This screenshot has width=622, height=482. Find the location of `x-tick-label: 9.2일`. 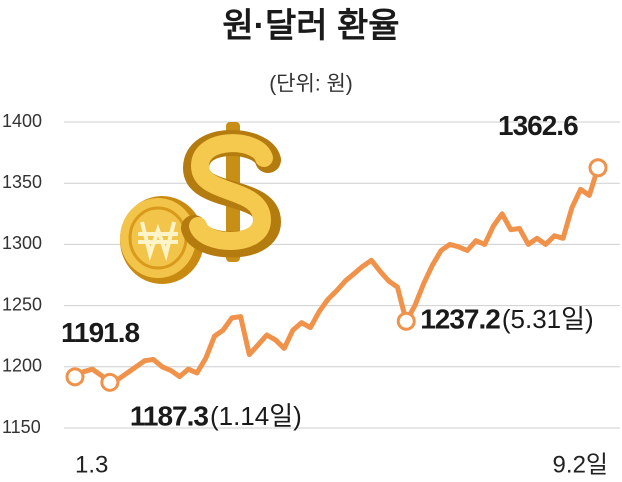

x-tick-label: 9.2일 is located at coordinates (580, 464).